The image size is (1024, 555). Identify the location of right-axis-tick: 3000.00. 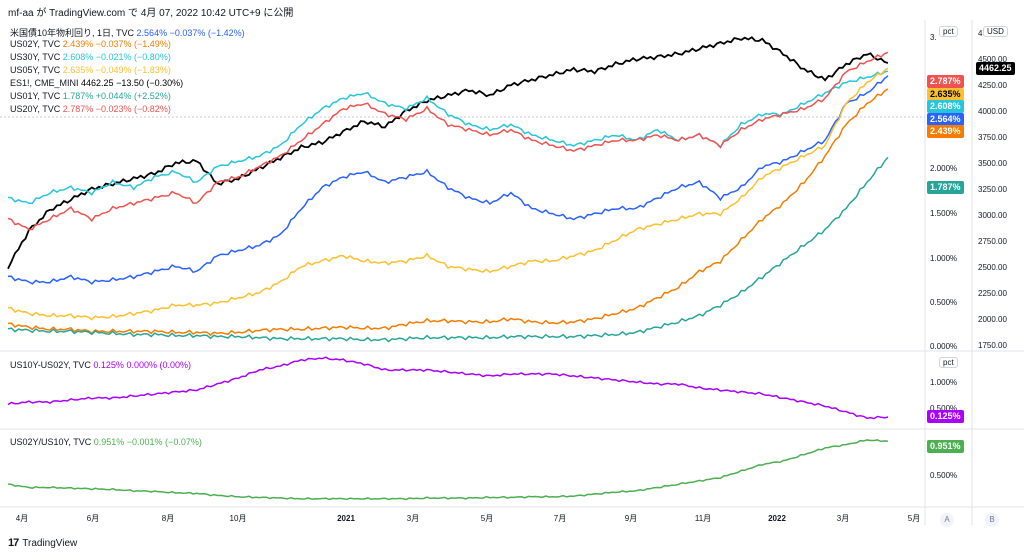
(992, 215).